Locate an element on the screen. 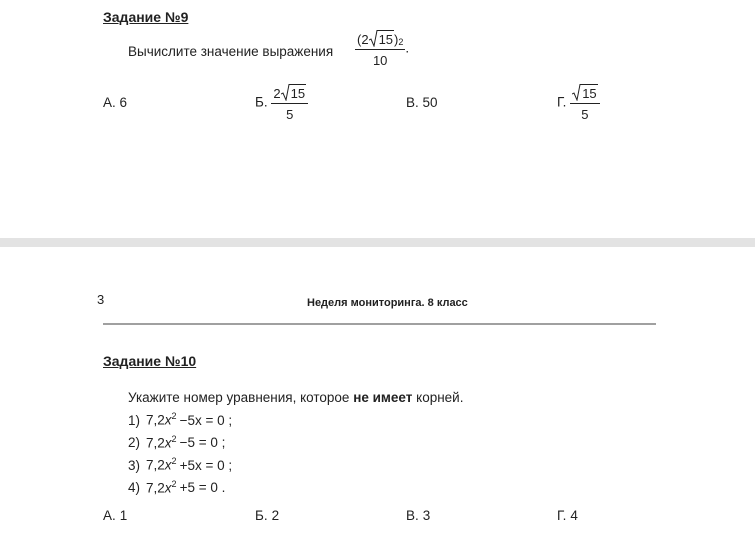  equation: 1) 7,2x2 −5x = 0 ; is located at coordinates (180, 419).